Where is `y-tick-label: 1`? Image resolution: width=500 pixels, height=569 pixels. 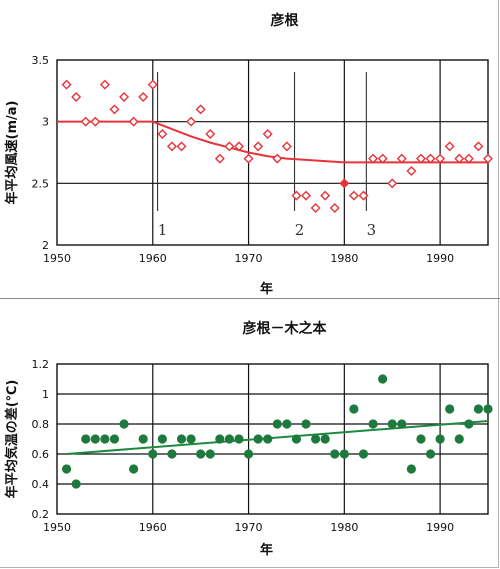 y-tick-label: 1 is located at coordinates (45, 394).